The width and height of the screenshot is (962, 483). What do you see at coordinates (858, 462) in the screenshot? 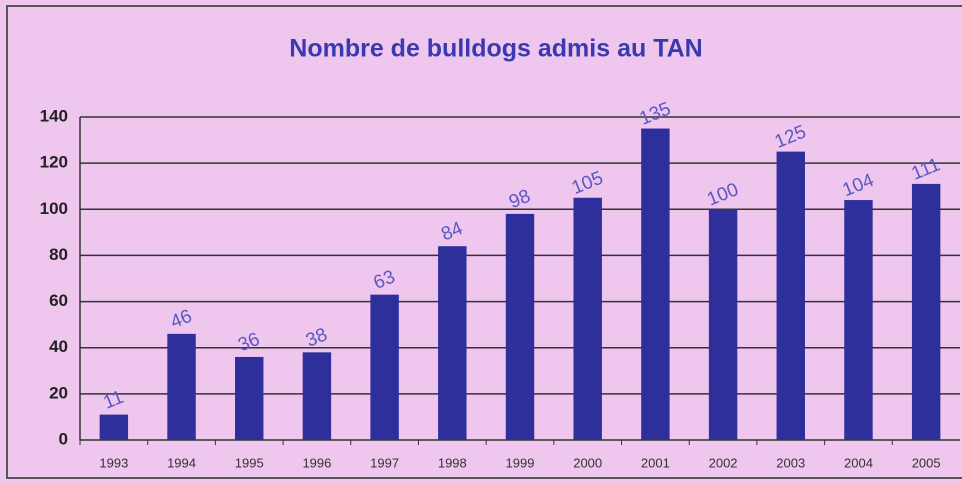
I see `x-tick-label: 2004` at bounding box center [858, 462].